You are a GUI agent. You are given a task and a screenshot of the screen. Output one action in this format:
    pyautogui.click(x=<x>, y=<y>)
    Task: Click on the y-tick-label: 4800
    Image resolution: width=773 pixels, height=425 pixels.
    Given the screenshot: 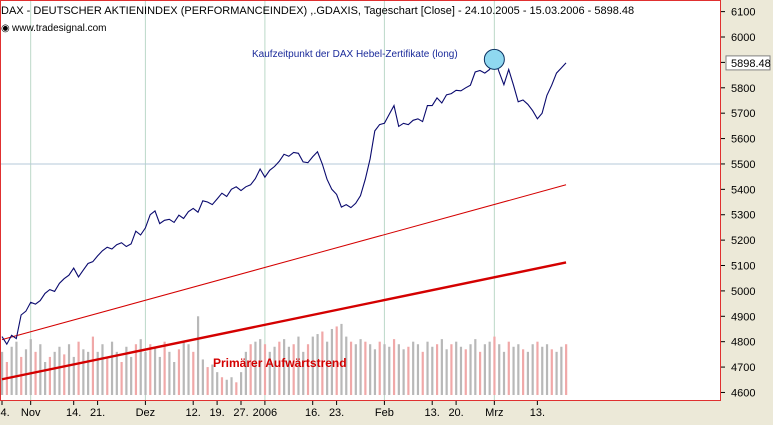 What is the action you would take?
    pyautogui.click(x=743, y=343)
    